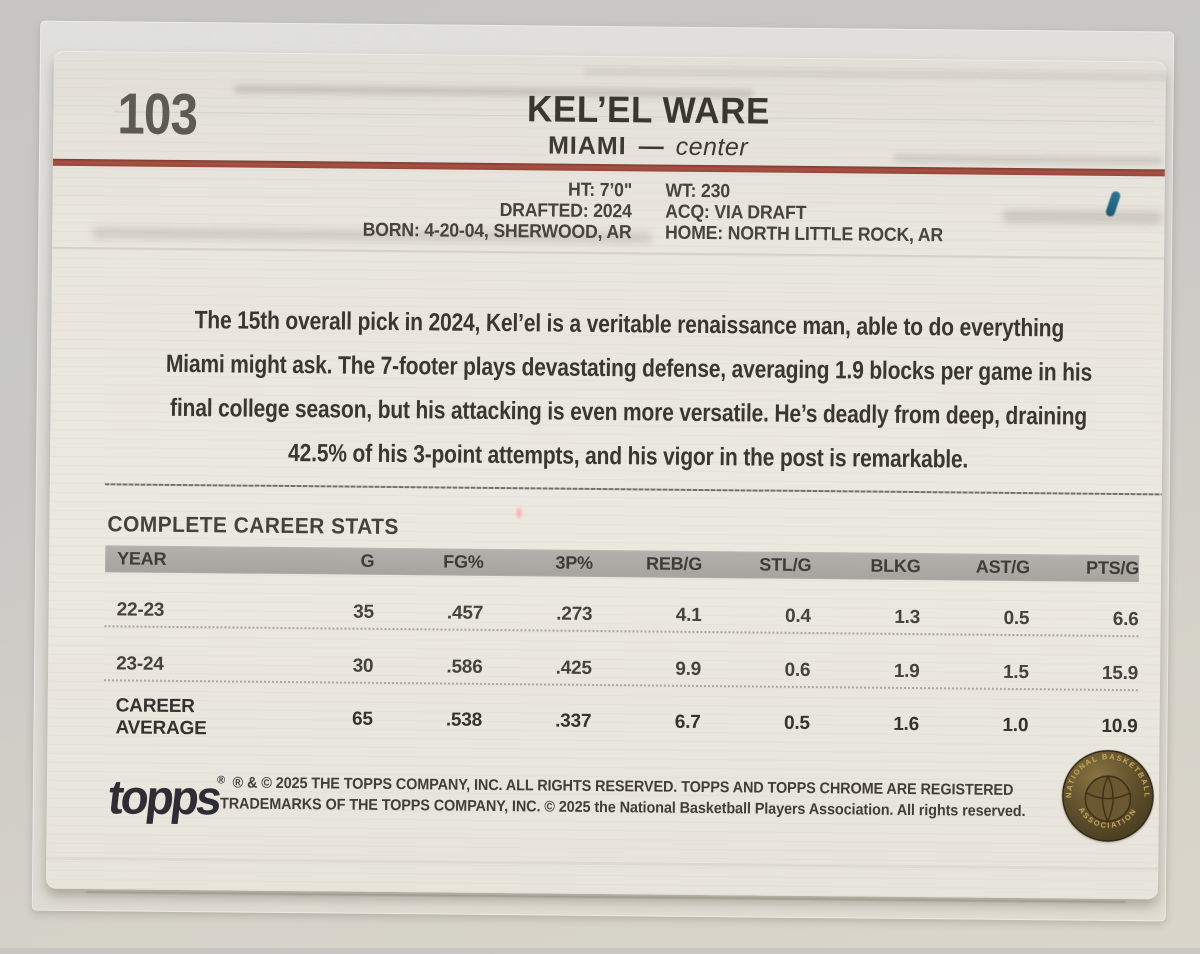  I want to click on row-value: 1.3, so click(907, 617).